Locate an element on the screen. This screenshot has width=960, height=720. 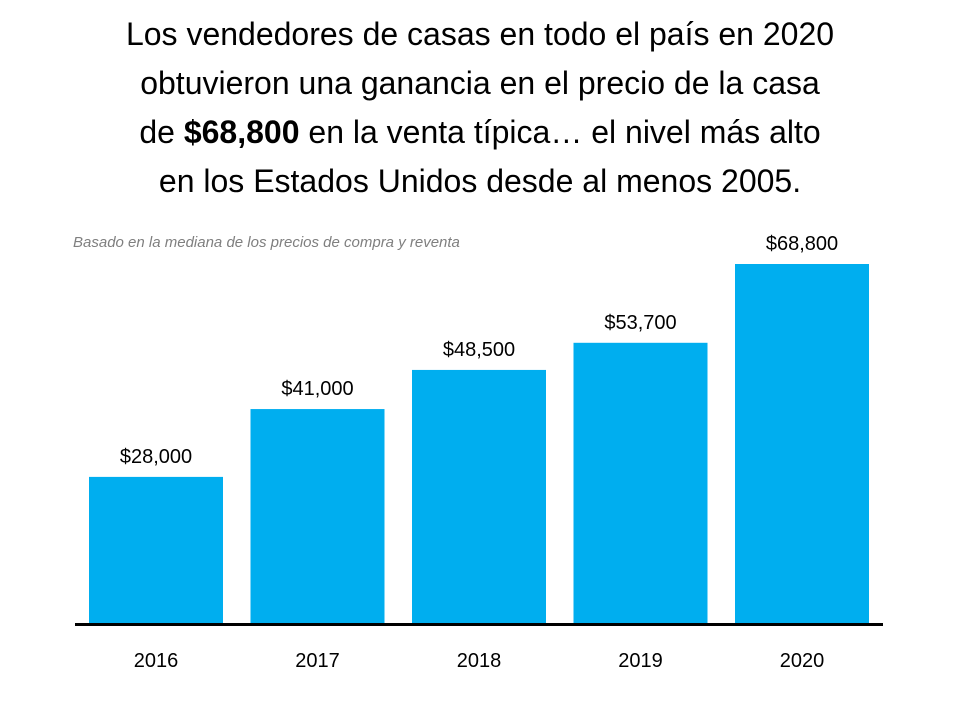
bar-2019 is located at coordinates (640, 482).